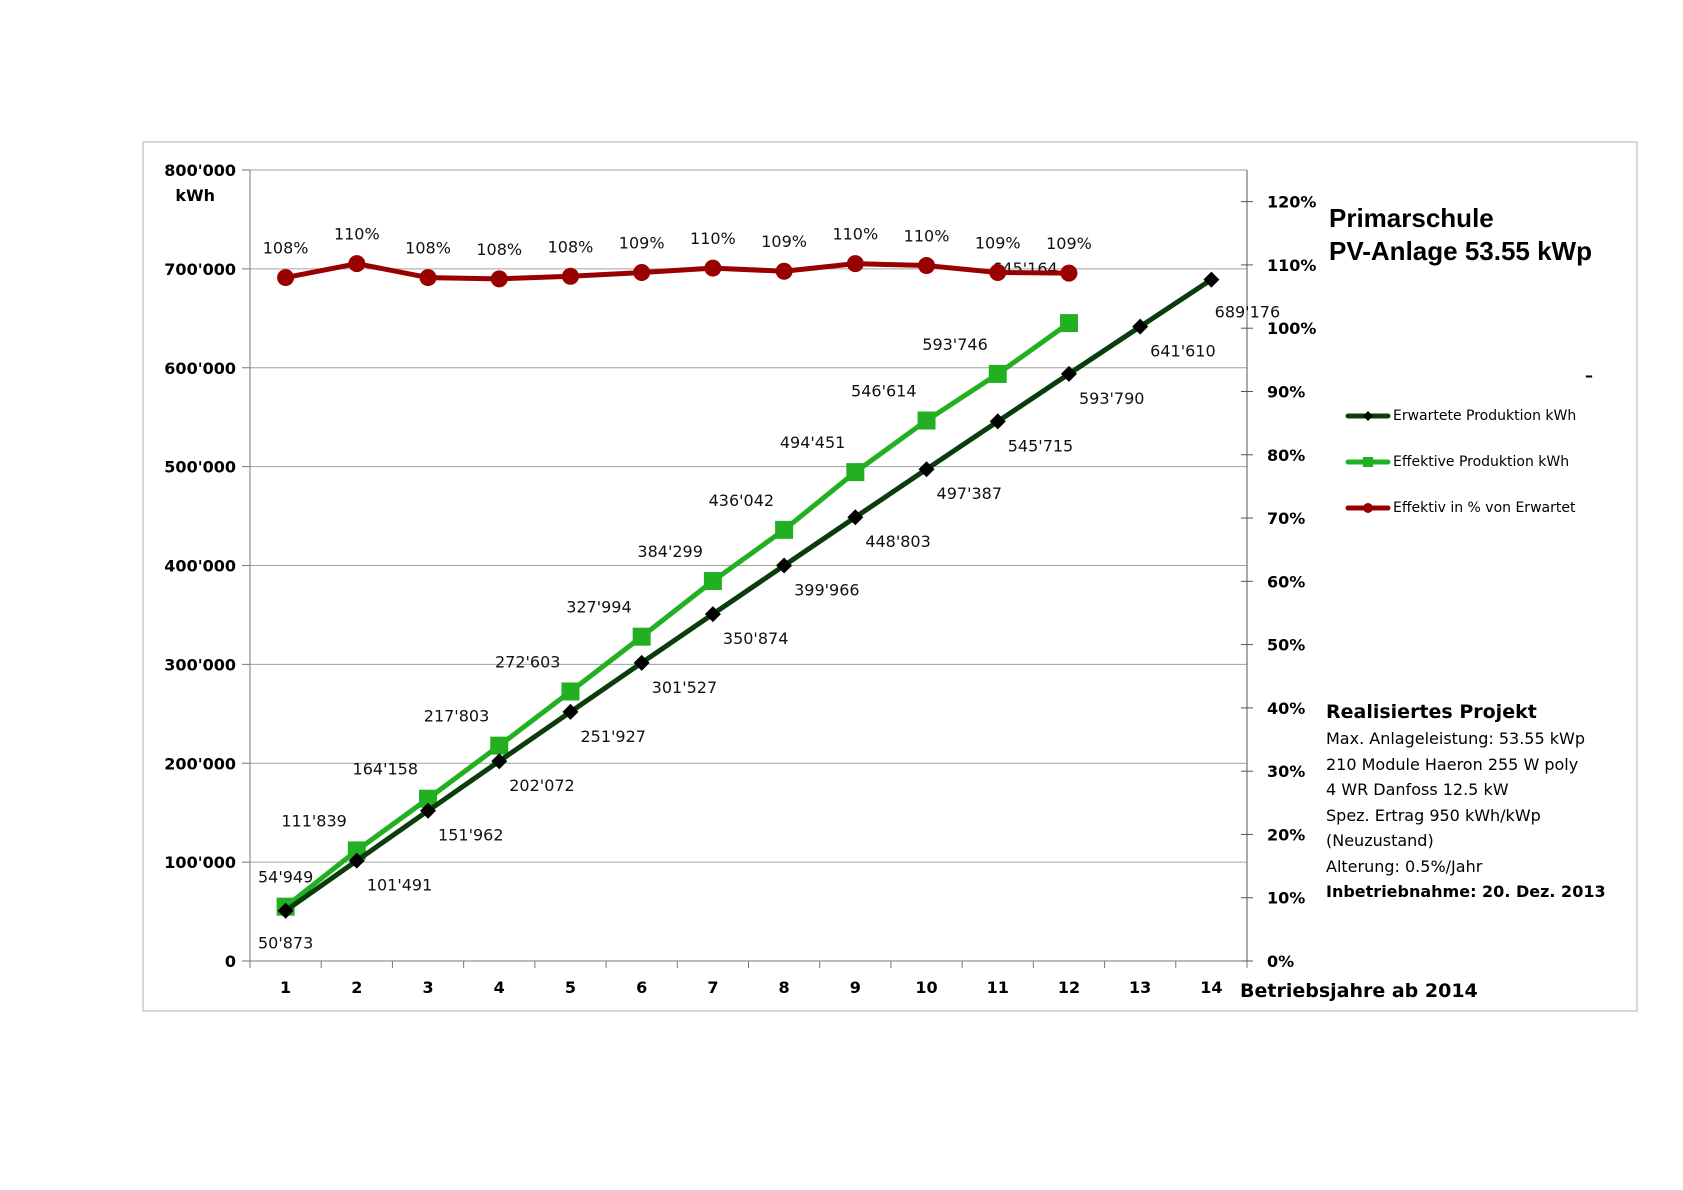 This screenshot has width=1683, height=1190. I want to click on data-label: 251'927, so click(612, 736).